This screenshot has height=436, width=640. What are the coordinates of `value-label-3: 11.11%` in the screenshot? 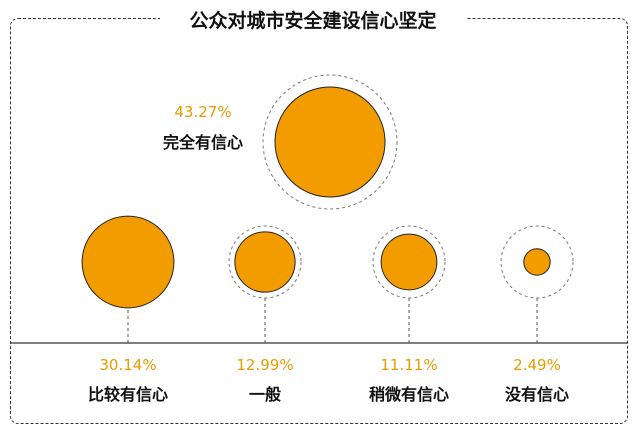 It's located at (409, 365).